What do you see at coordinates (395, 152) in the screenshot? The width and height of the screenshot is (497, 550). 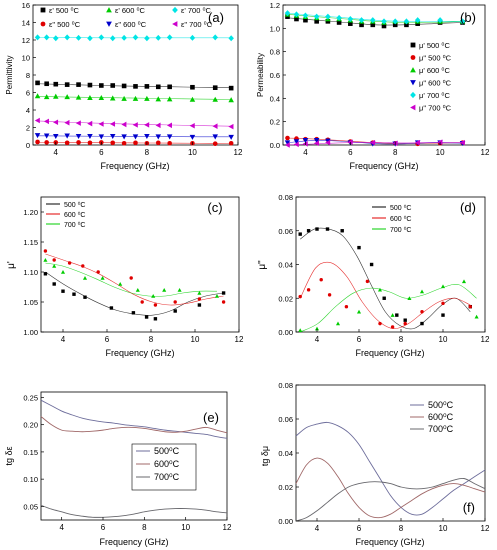 I see `panel-b-xtick-label-2: 8` at bounding box center [395, 152].